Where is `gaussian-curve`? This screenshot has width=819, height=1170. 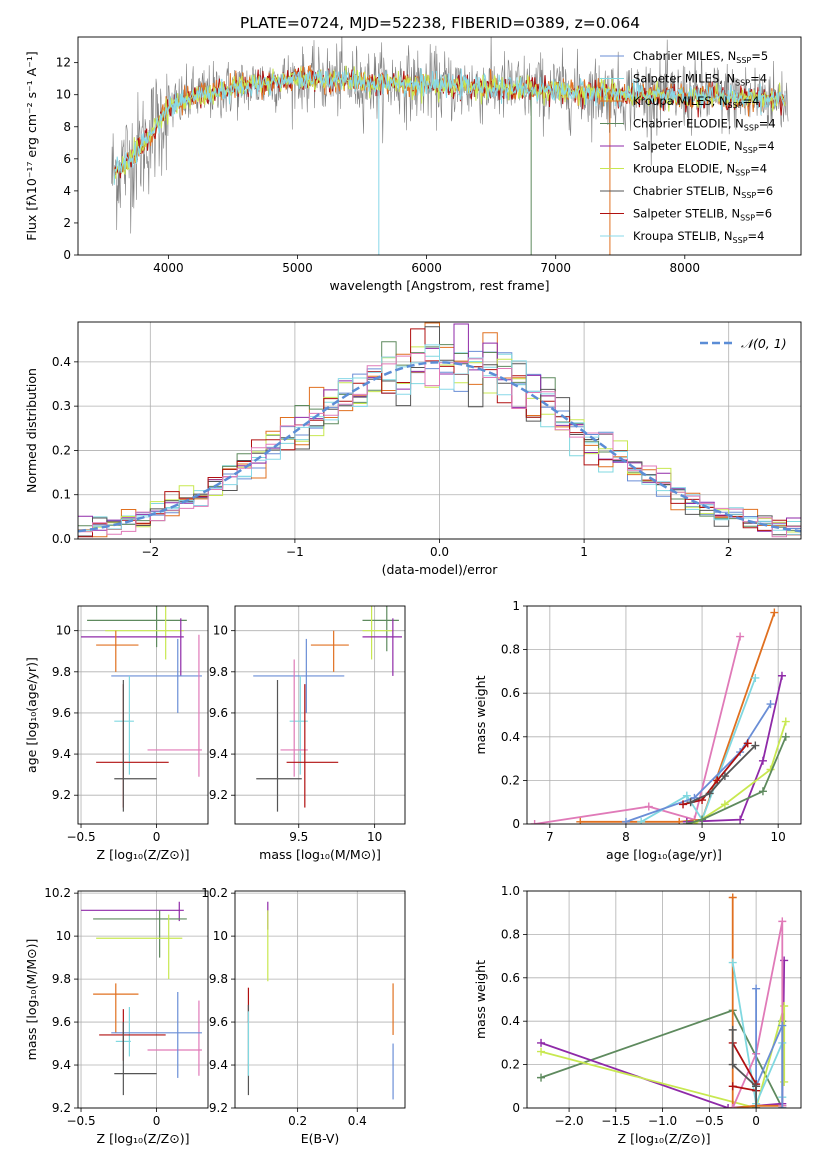
gaussian-curve is located at coordinates (439, 447).